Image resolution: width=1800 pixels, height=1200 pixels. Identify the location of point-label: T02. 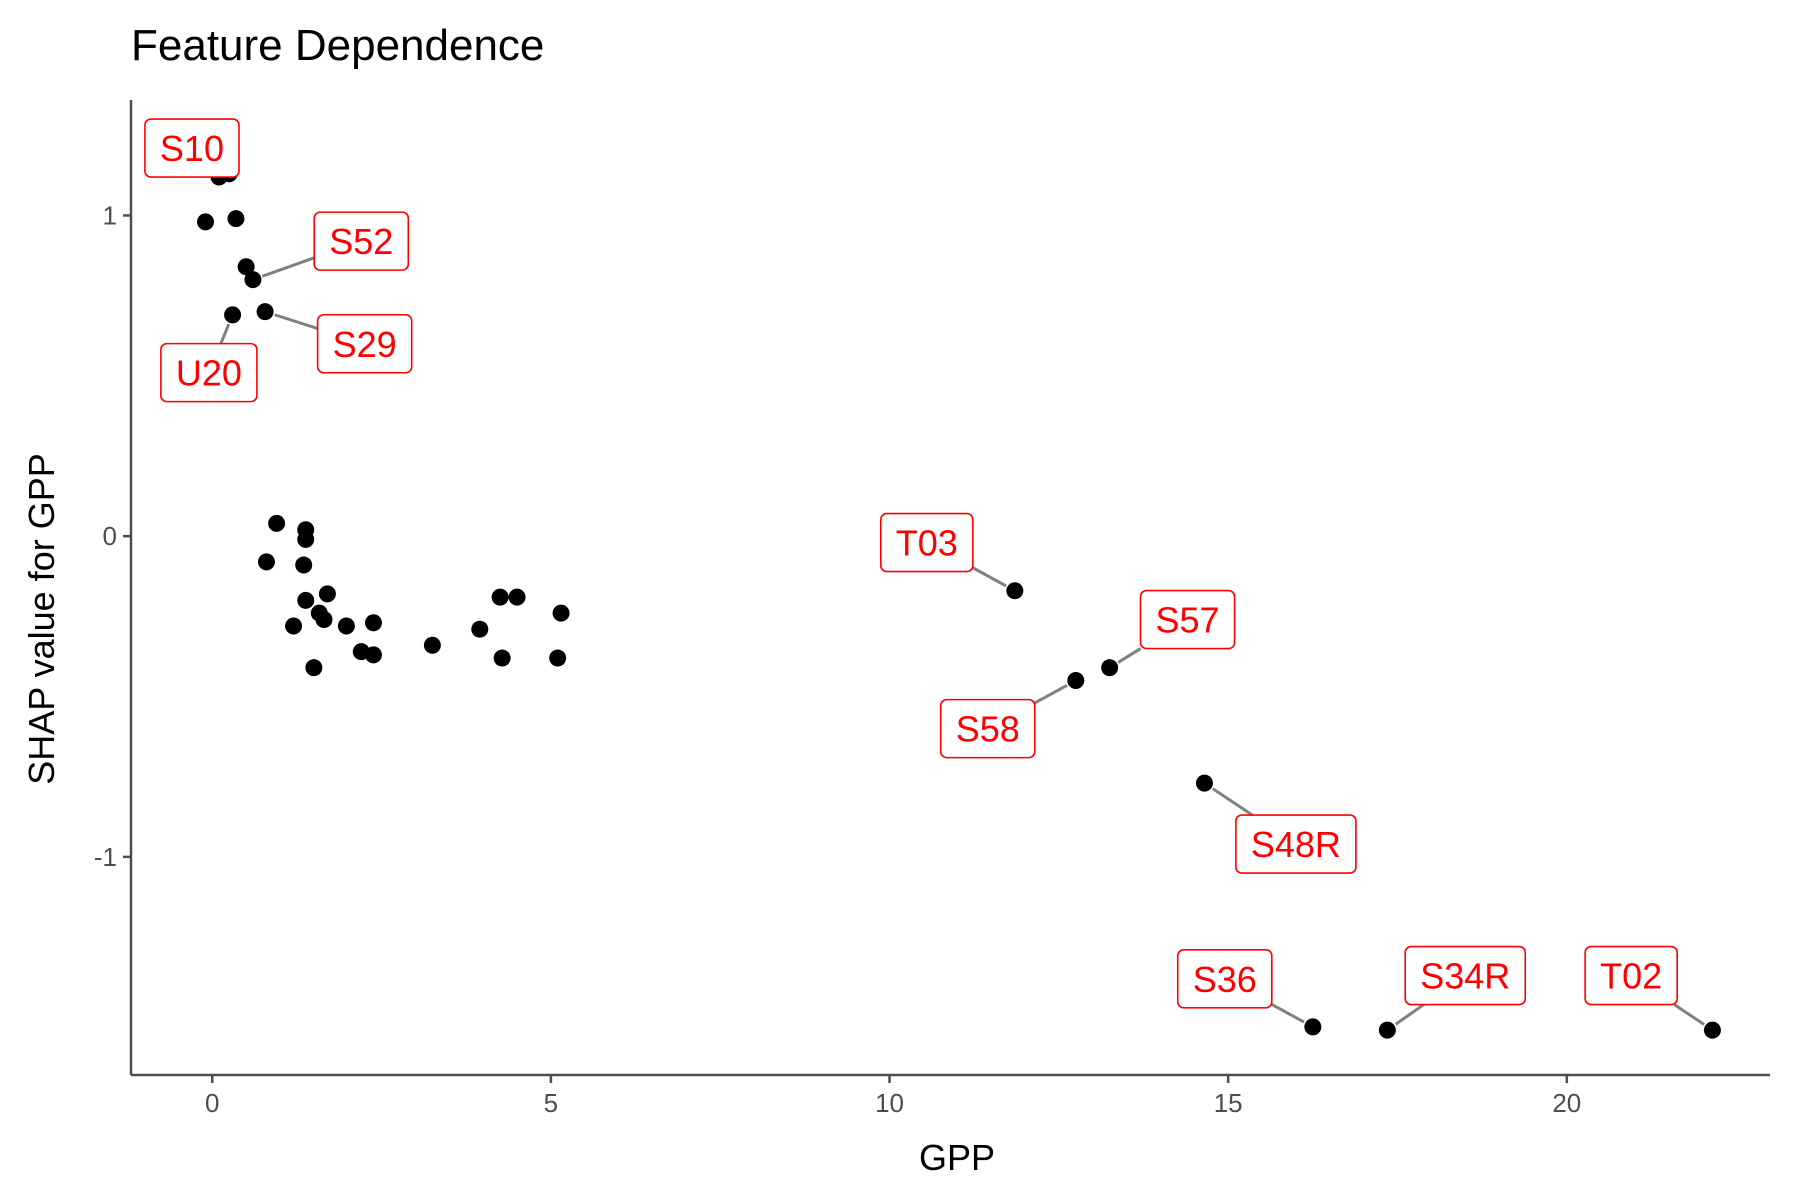
(1631, 975).